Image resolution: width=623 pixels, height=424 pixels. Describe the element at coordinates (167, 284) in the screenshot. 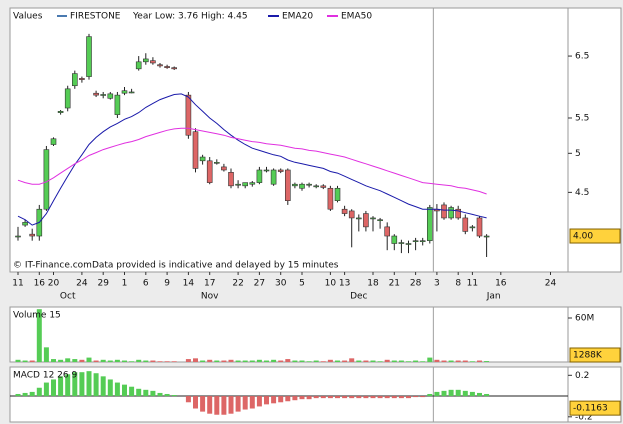

I see `x-tick-label: 9` at that location.